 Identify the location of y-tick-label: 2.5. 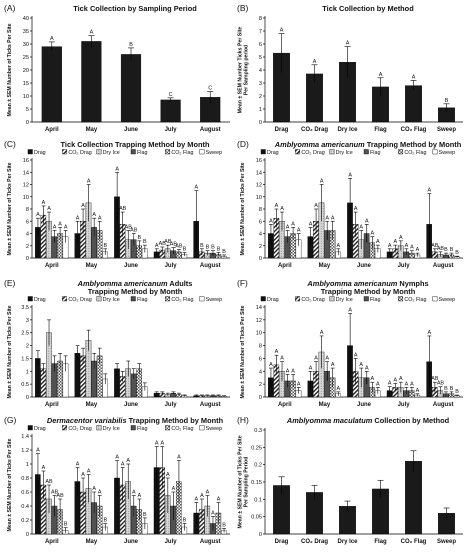
(25, 334).